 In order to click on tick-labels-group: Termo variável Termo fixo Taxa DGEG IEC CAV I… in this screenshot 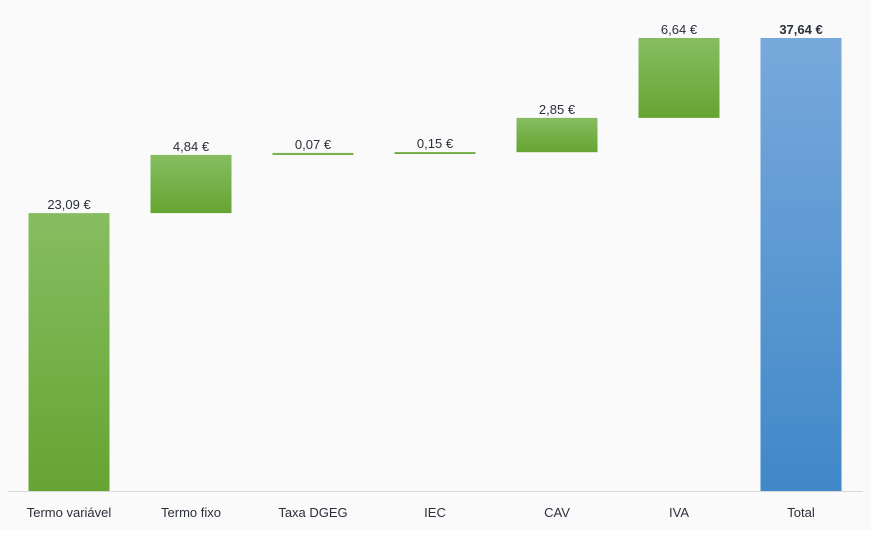, I will do `click(421, 512)`.